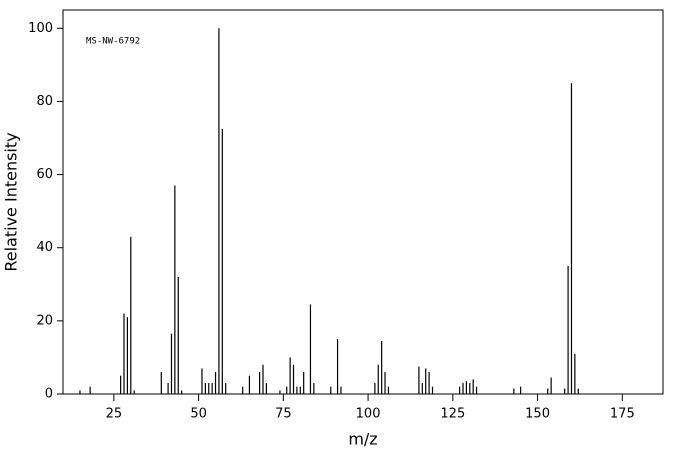  I want to click on x-tick-label: 100, so click(368, 414).